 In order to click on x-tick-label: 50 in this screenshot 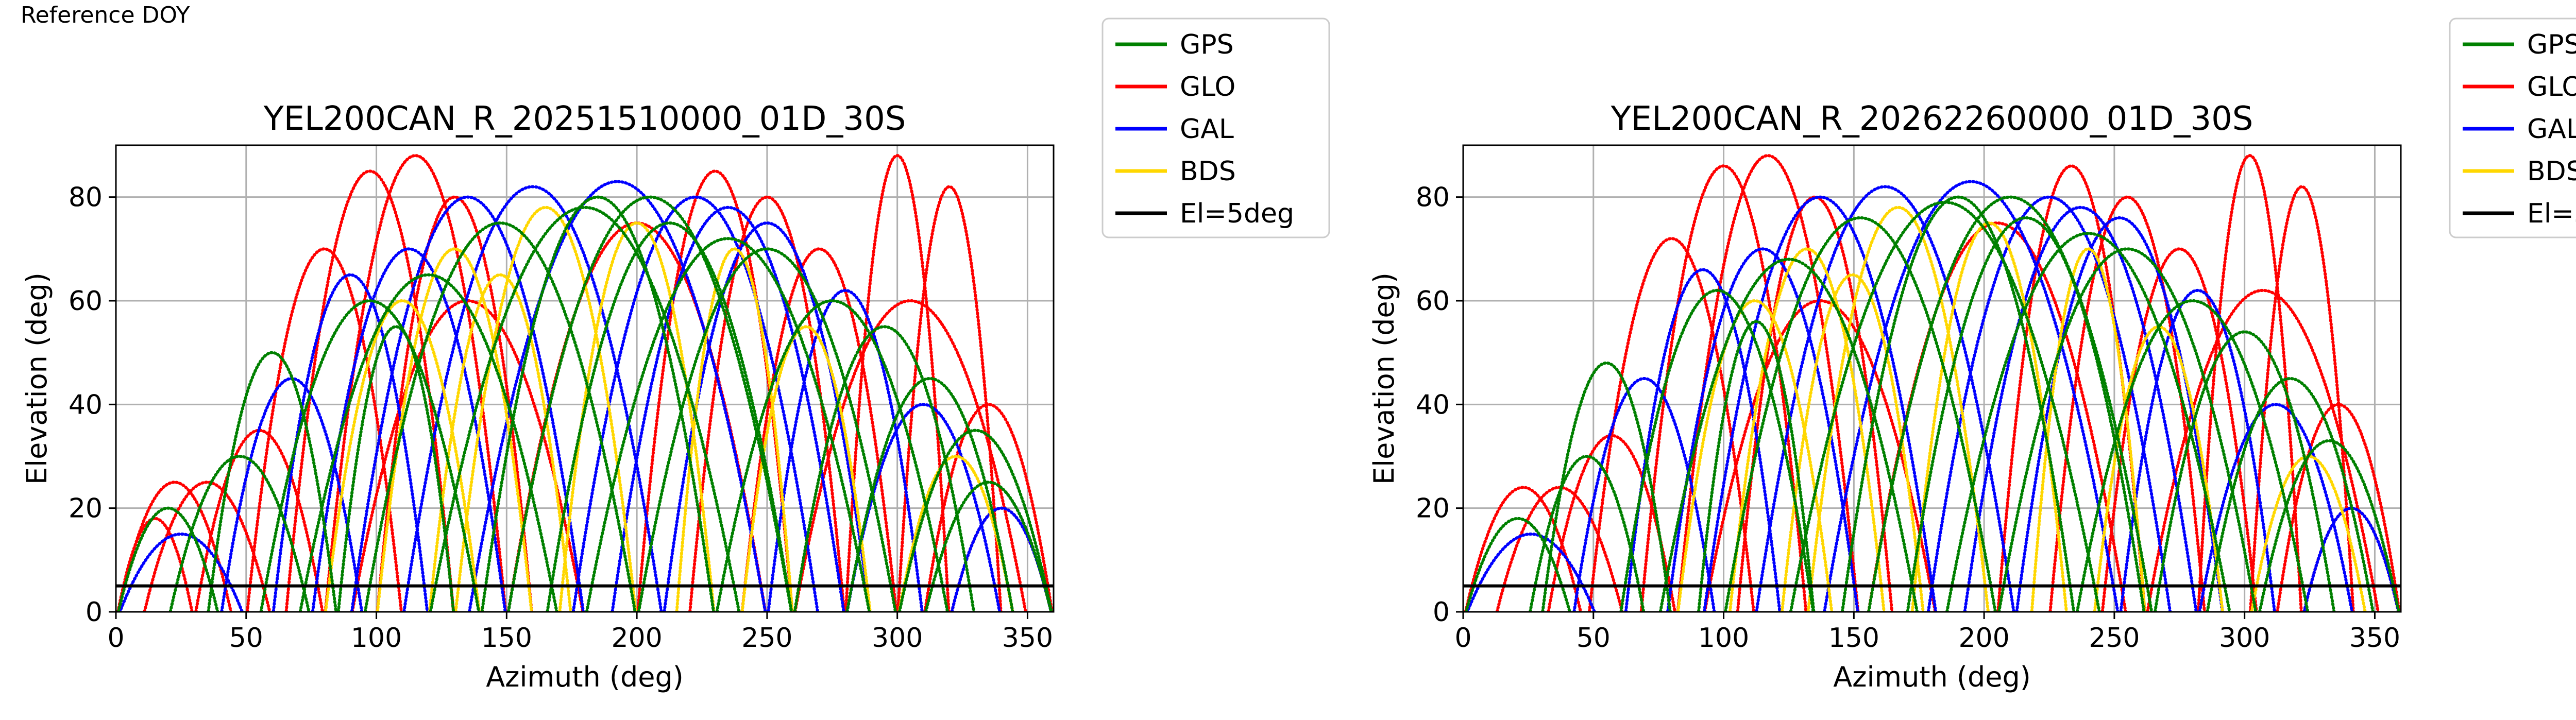, I will do `click(1594, 638)`.